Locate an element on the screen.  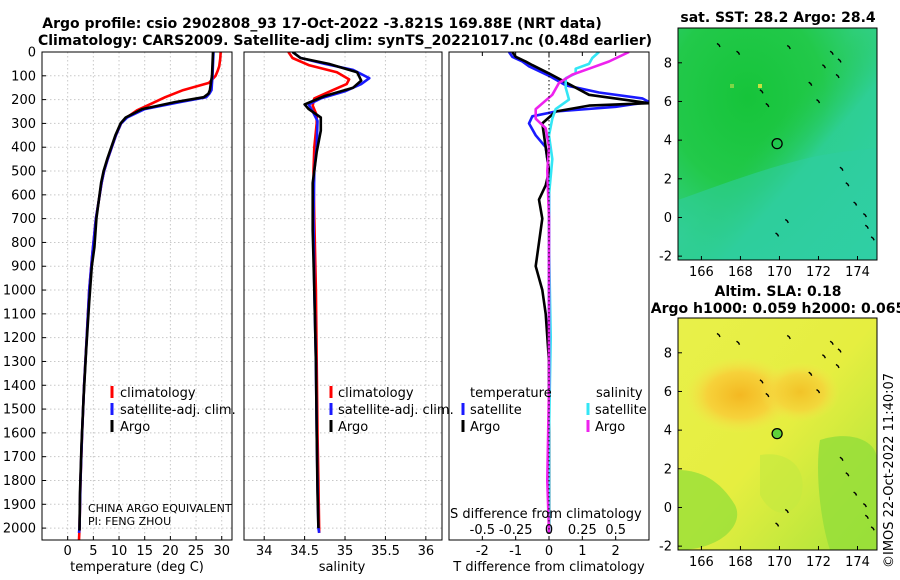
sla-mid-region is located at coordinates (781, 483).